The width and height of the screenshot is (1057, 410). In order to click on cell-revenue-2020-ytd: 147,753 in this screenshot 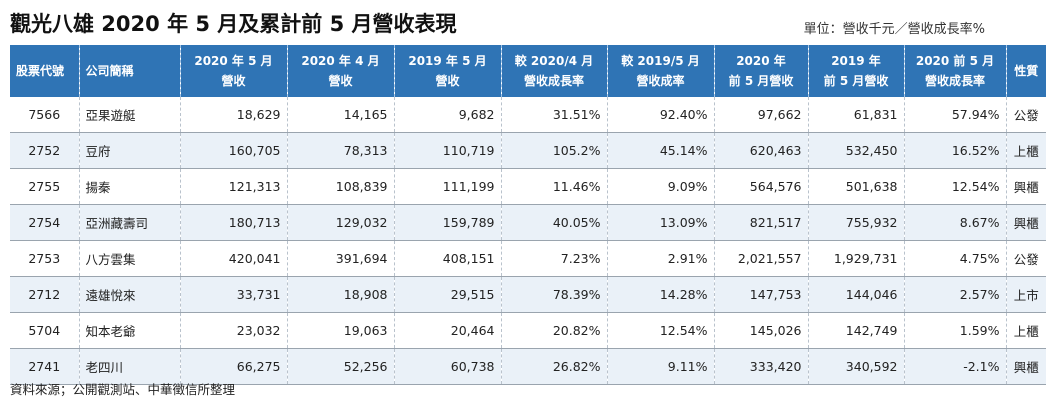, I will do `click(761, 294)`.